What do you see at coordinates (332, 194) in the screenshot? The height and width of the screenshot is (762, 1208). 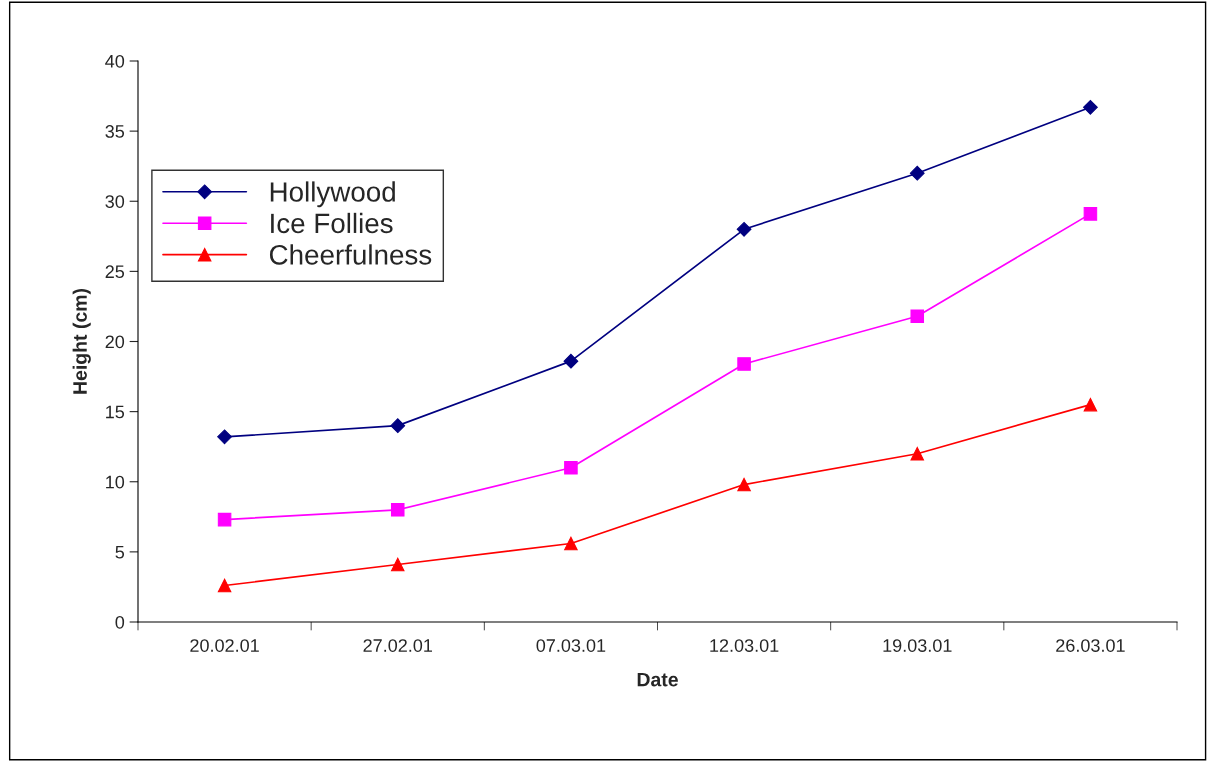 I see `legend-label: Hollywood` at bounding box center [332, 194].